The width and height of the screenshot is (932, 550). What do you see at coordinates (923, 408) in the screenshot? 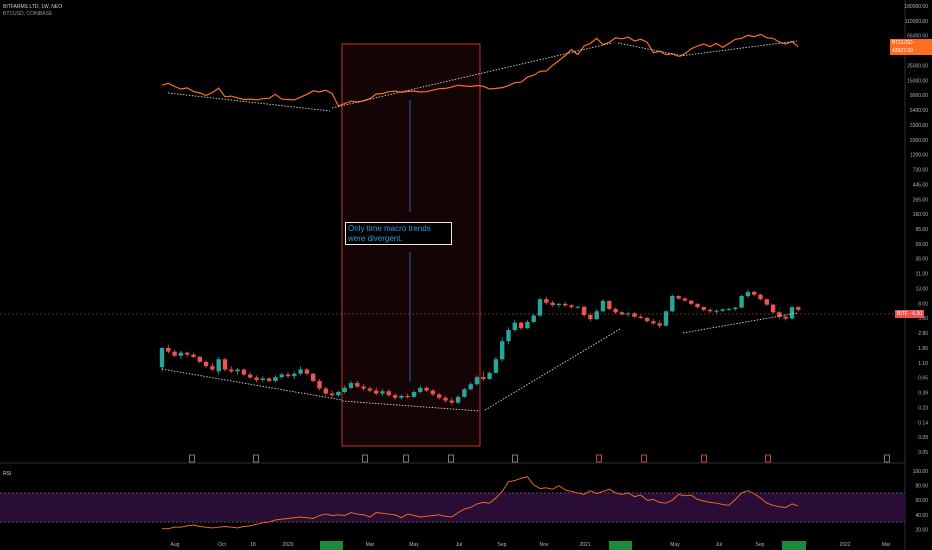
I see `price-tick-label: 0.23` at bounding box center [923, 408].